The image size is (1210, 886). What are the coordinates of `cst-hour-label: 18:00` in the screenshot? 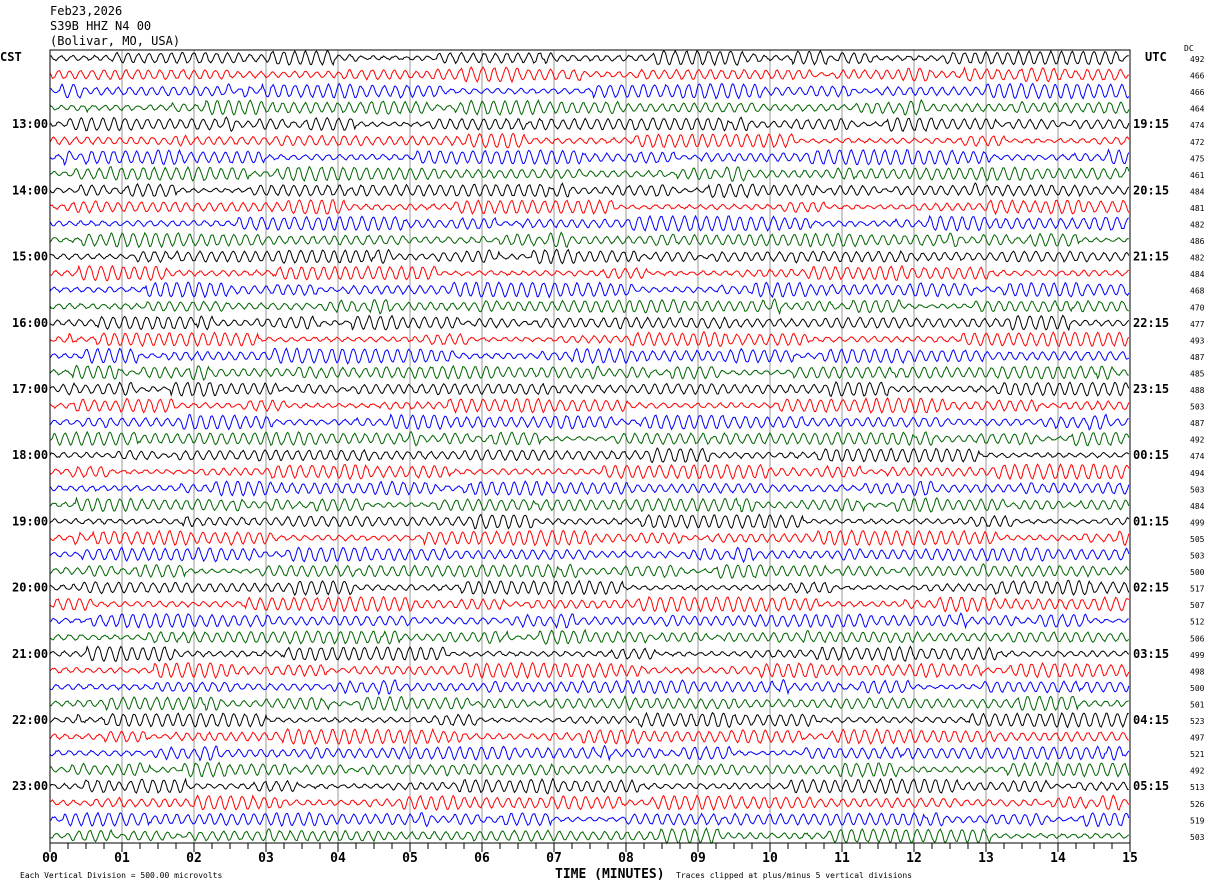 It's located at (30, 455).